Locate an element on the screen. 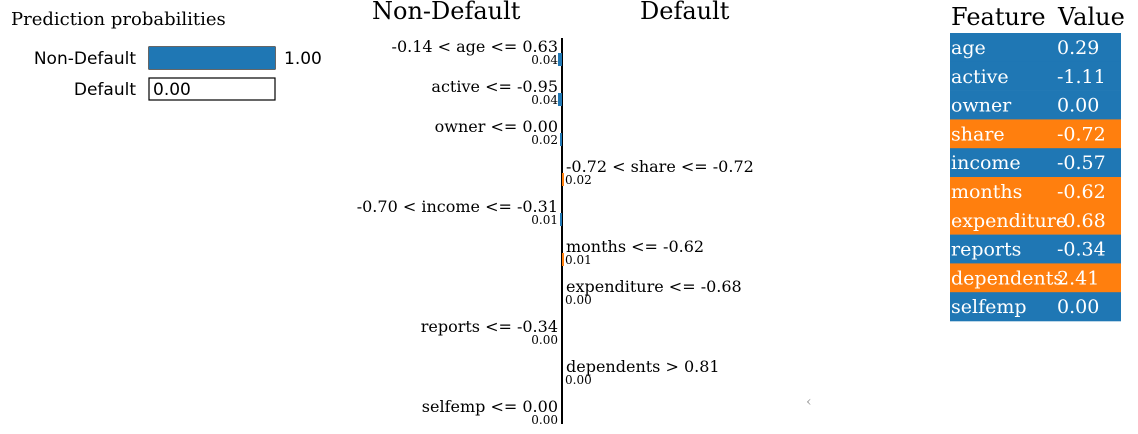  probability-label: Non-Default is located at coordinates (85, 59).